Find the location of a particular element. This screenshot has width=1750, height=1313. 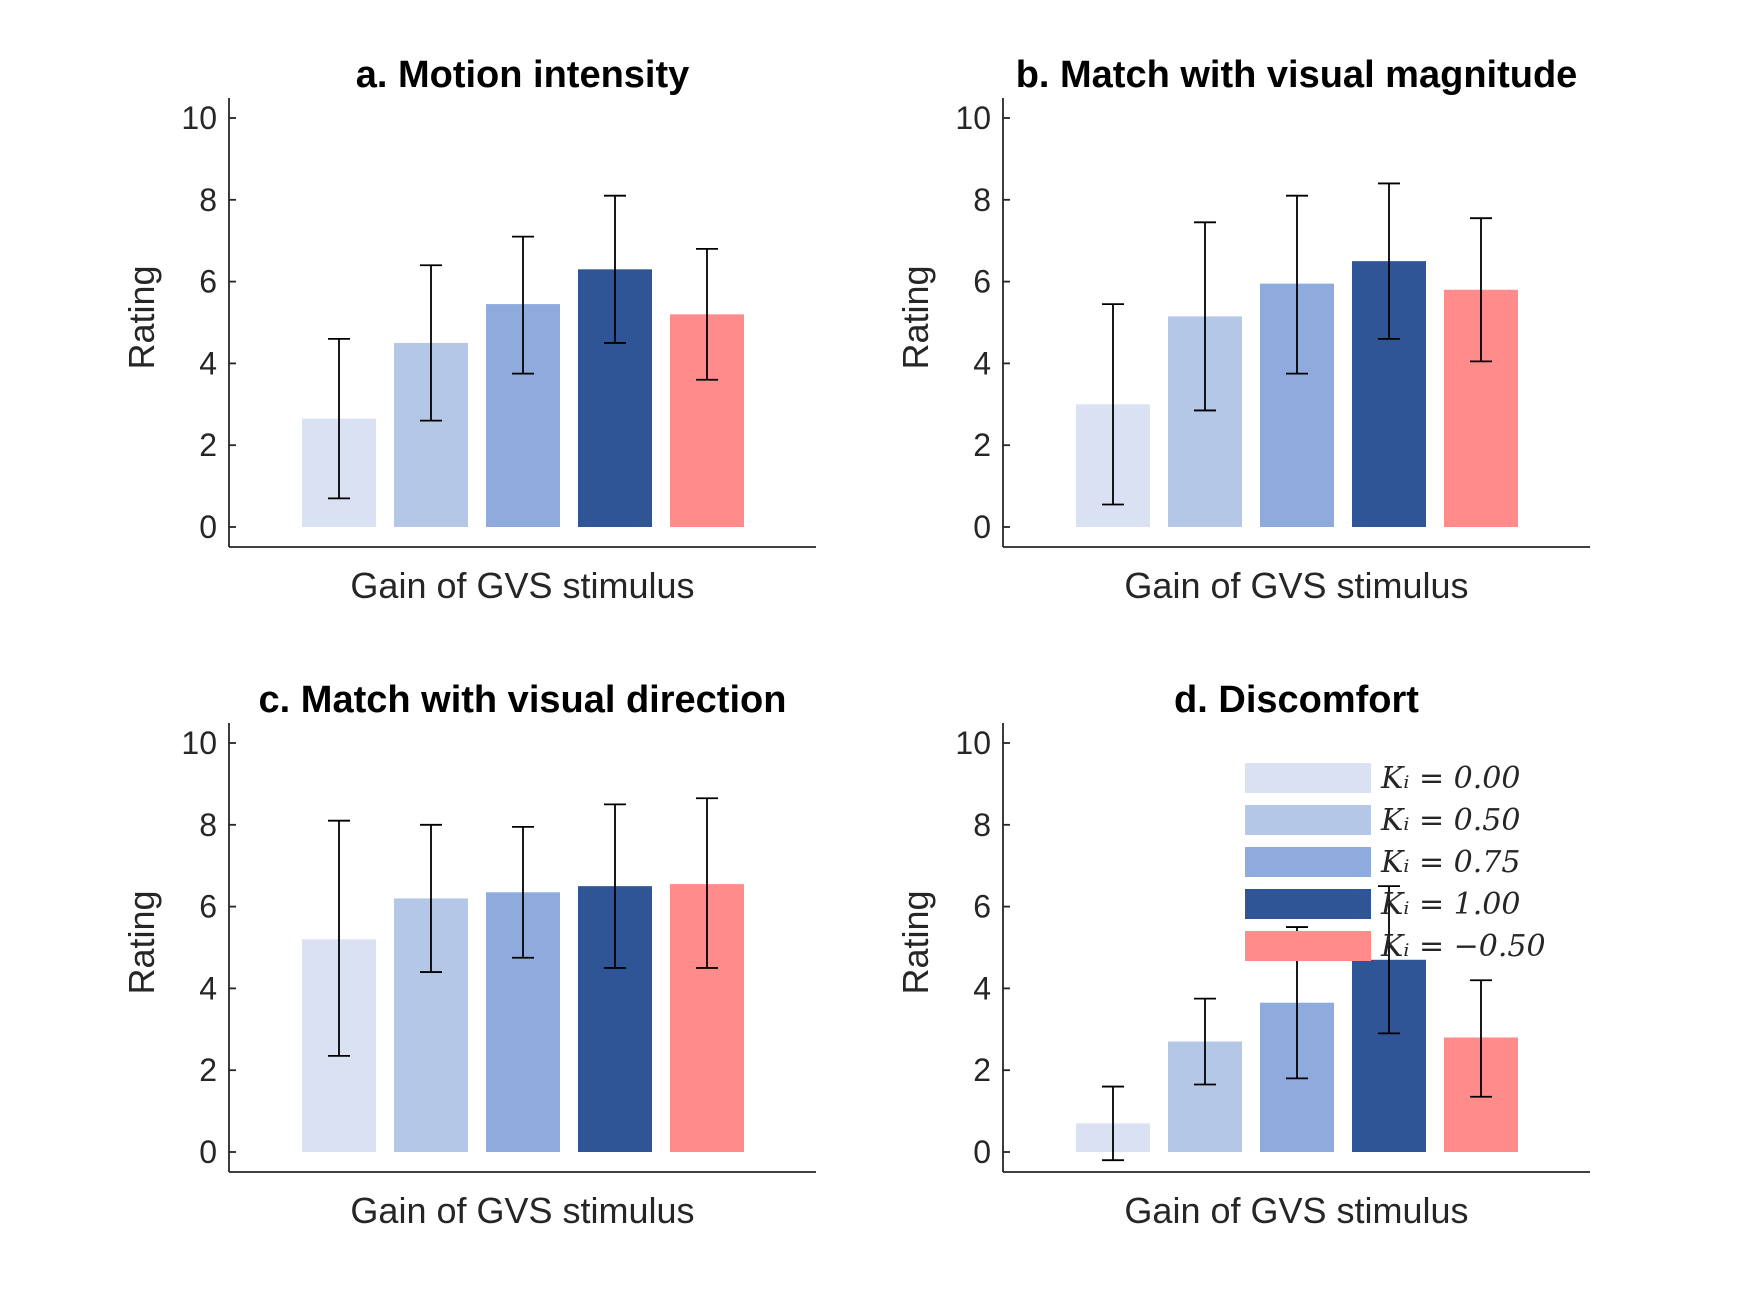

legend-label: Kᵢ = 0.50 is located at coordinates (1450, 820).